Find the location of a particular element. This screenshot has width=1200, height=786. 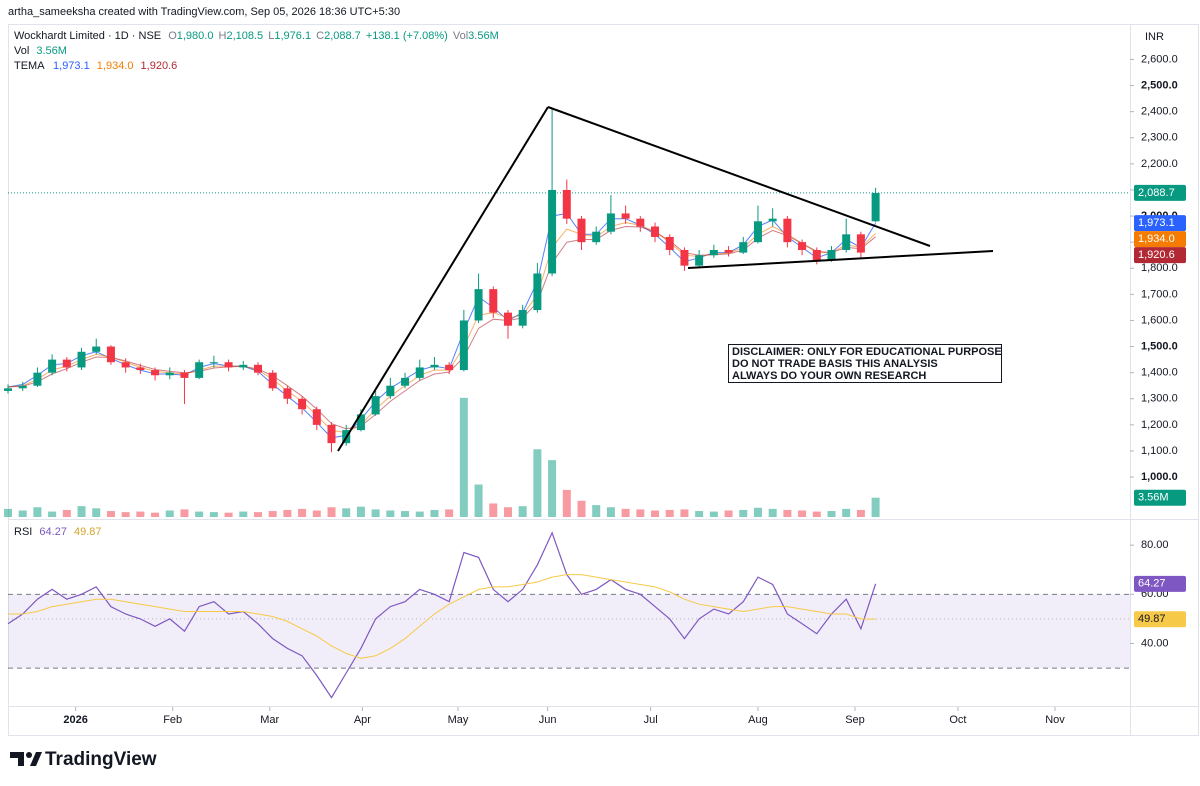

ohlc-value: 1,980.0 is located at coordinates (195, 36).